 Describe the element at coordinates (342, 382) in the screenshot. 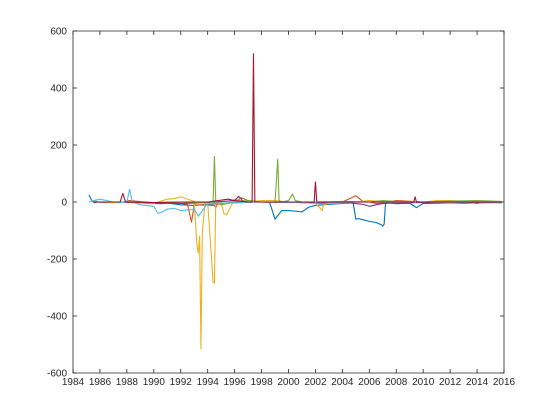

I see `x-tick-label: 2004` at that location.